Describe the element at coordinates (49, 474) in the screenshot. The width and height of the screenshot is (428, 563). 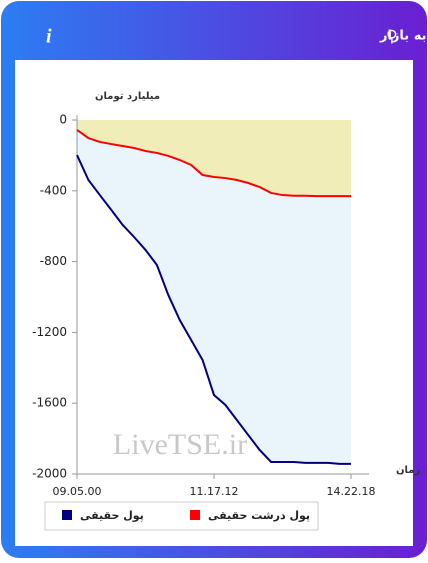
I see `y-tick-label: -2000` at that location.